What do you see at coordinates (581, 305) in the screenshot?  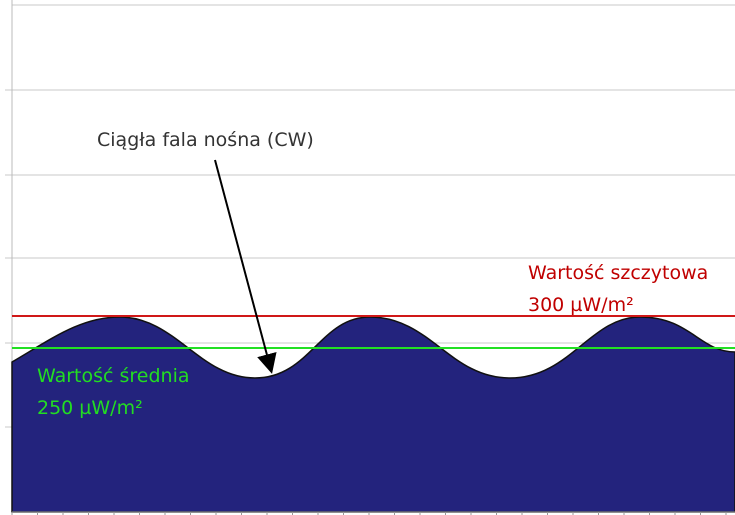 I see `peak-value: 300 µW/m²` at bounding box center [581, 305].